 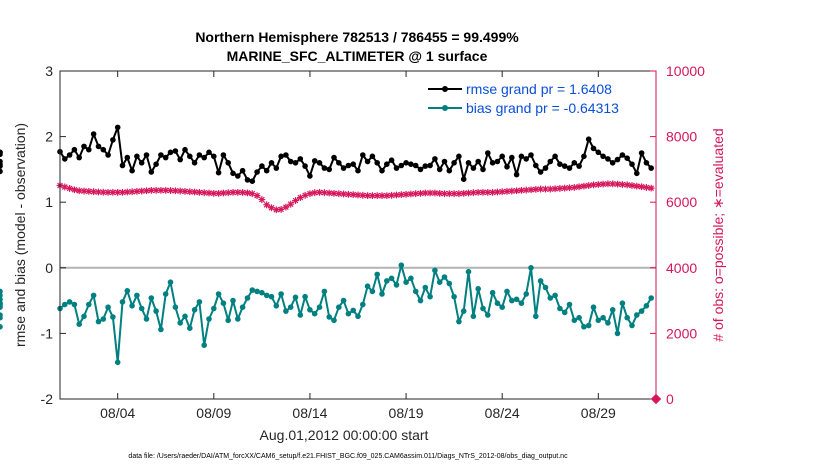 I want to click on y-left-tick-label: 2, so click(x=49, y=137).